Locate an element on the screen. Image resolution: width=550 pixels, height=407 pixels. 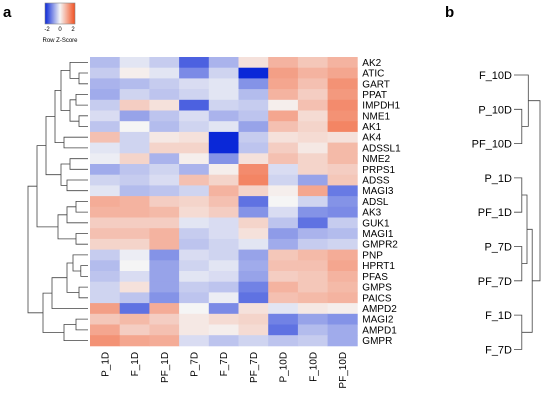
row-label: GART is located at coordinates (376, 84).